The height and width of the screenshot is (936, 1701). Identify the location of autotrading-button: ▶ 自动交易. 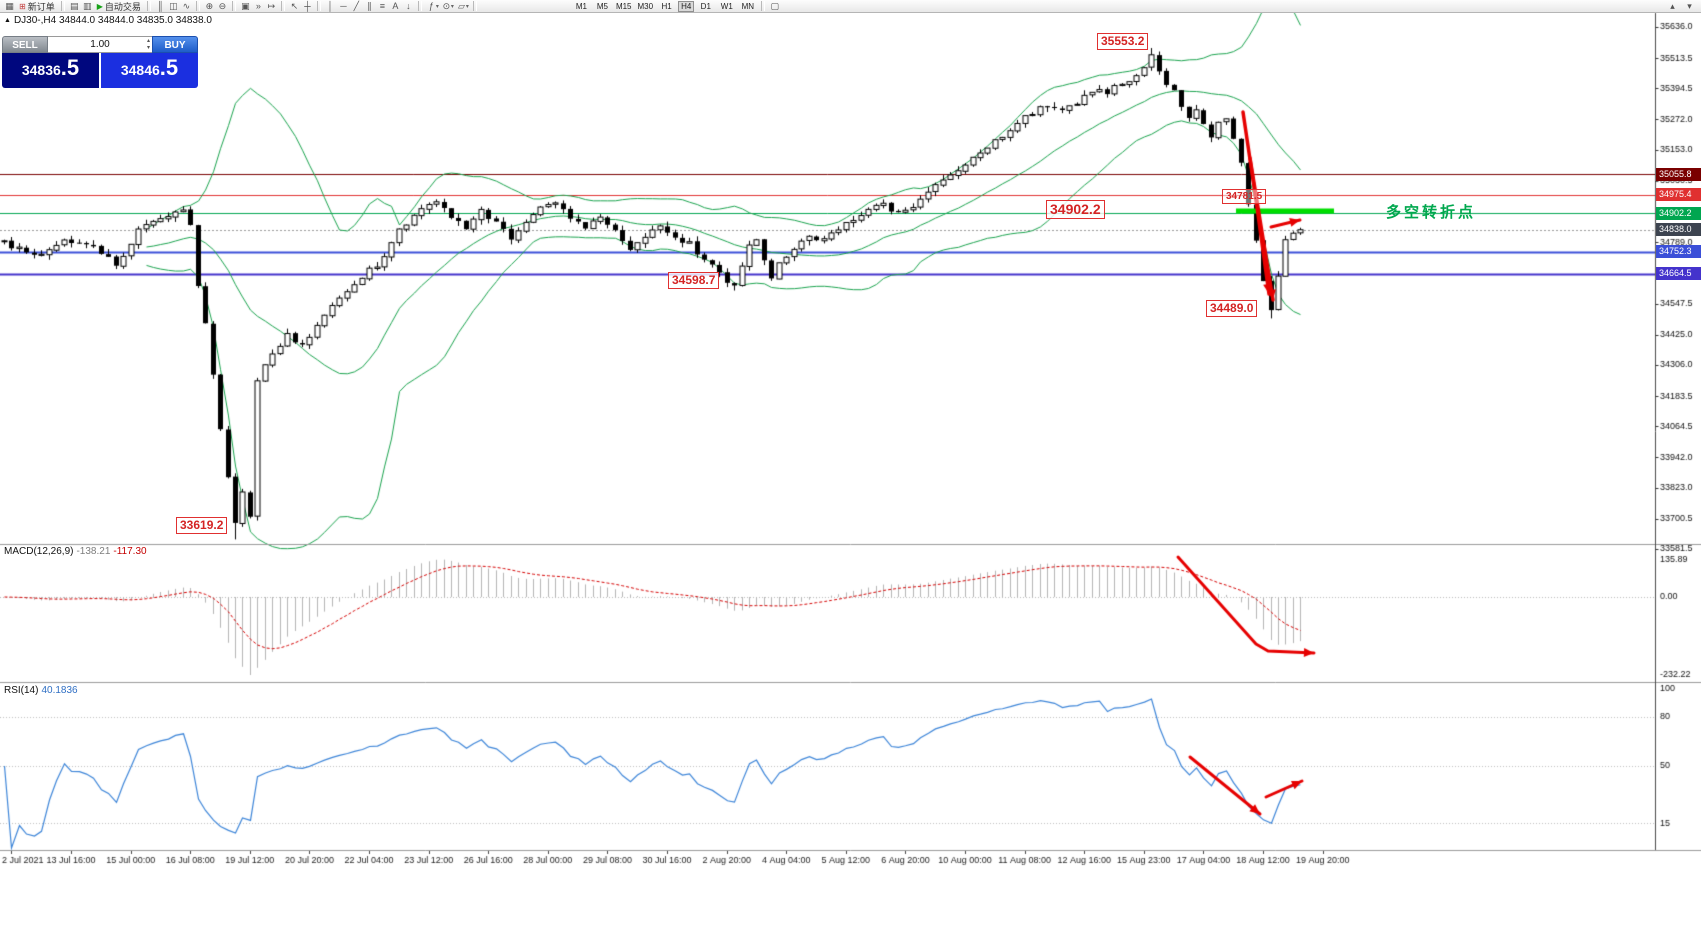
(119, 6).